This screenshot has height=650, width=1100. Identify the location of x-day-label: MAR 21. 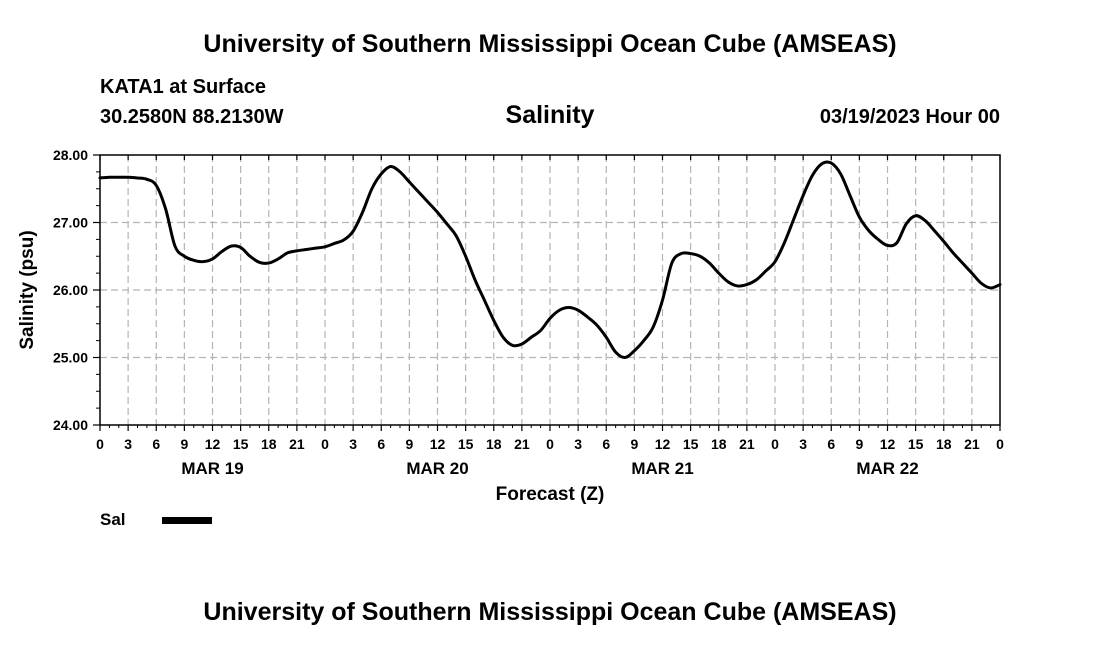
(662, 468).